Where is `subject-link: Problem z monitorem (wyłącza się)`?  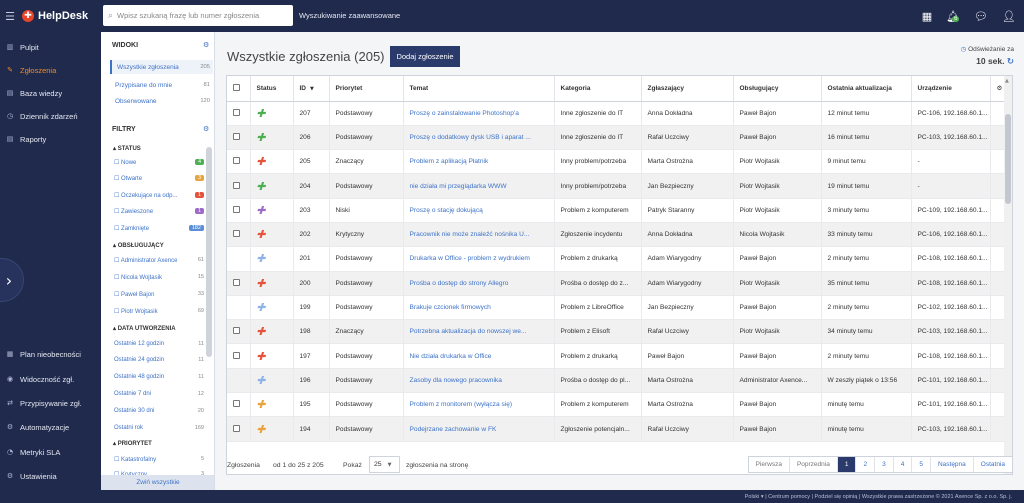
subject-link: Problem z monitorem (wyłącza się) is located at coordinates (479, 405).